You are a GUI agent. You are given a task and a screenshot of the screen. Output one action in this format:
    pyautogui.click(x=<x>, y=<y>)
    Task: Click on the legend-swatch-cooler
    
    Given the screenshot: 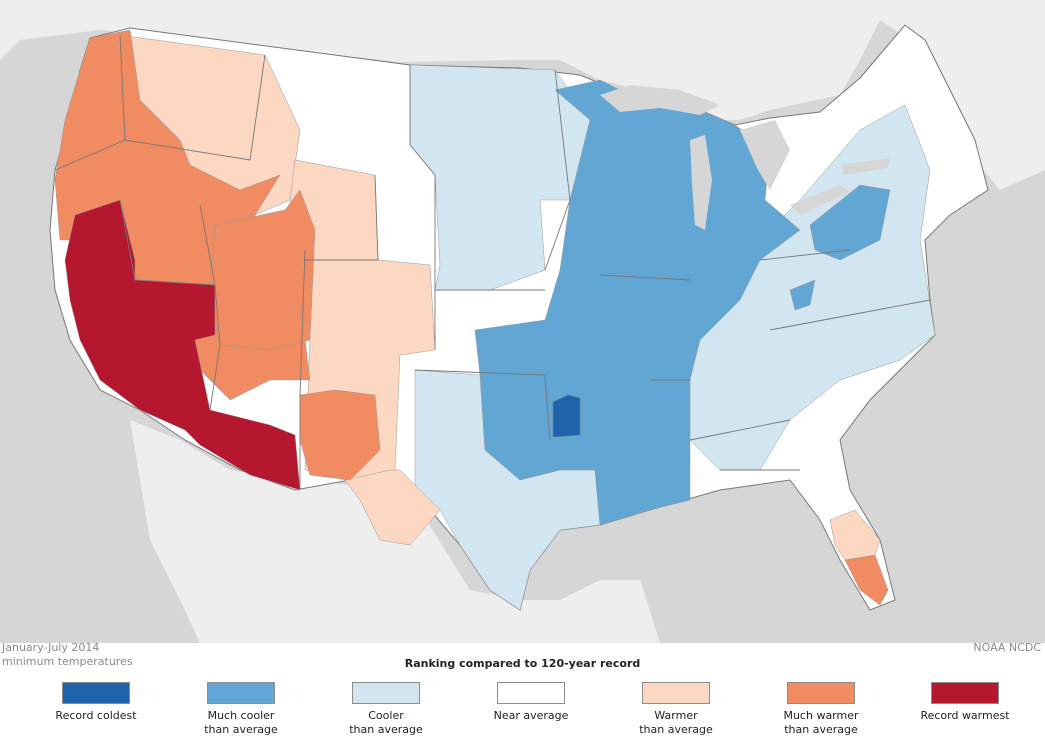 What is the action you would take?
    pyautogui.click(x=386, y=693)
    